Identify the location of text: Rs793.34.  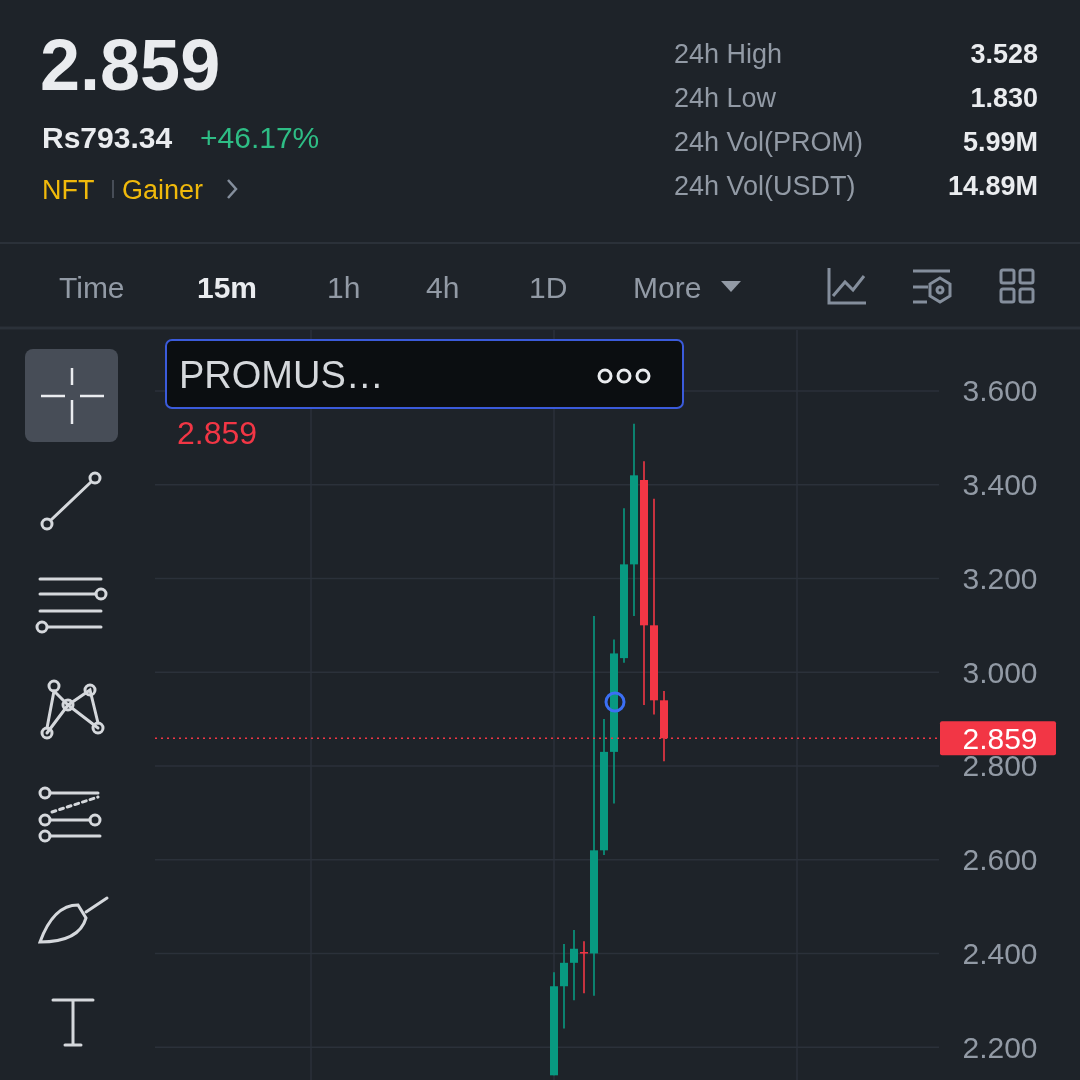
(107, 137).